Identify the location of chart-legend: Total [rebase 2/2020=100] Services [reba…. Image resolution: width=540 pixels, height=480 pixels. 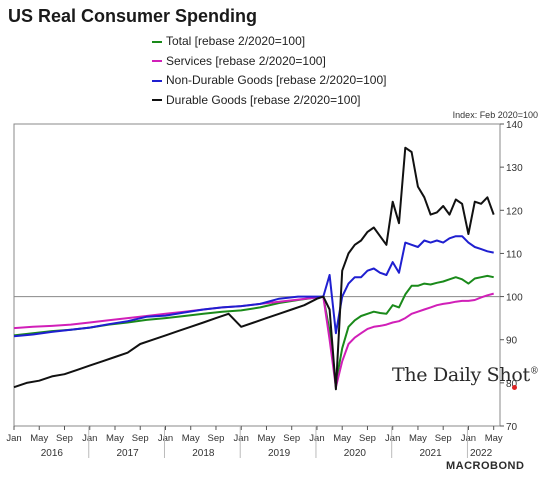
(269, 71).